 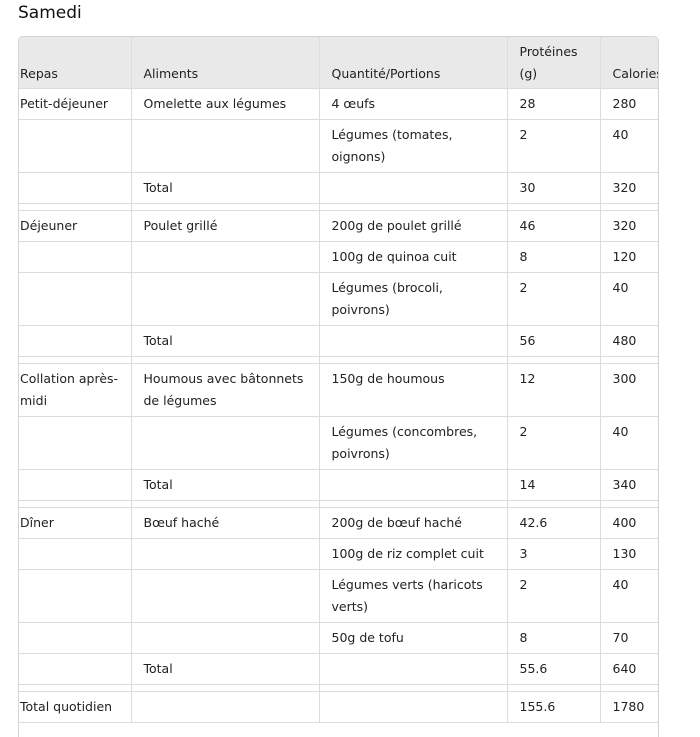 What do you see at coordinates (628, 390) in the screenshot?
I see `cell: 300` at bounding box center [628, 390].